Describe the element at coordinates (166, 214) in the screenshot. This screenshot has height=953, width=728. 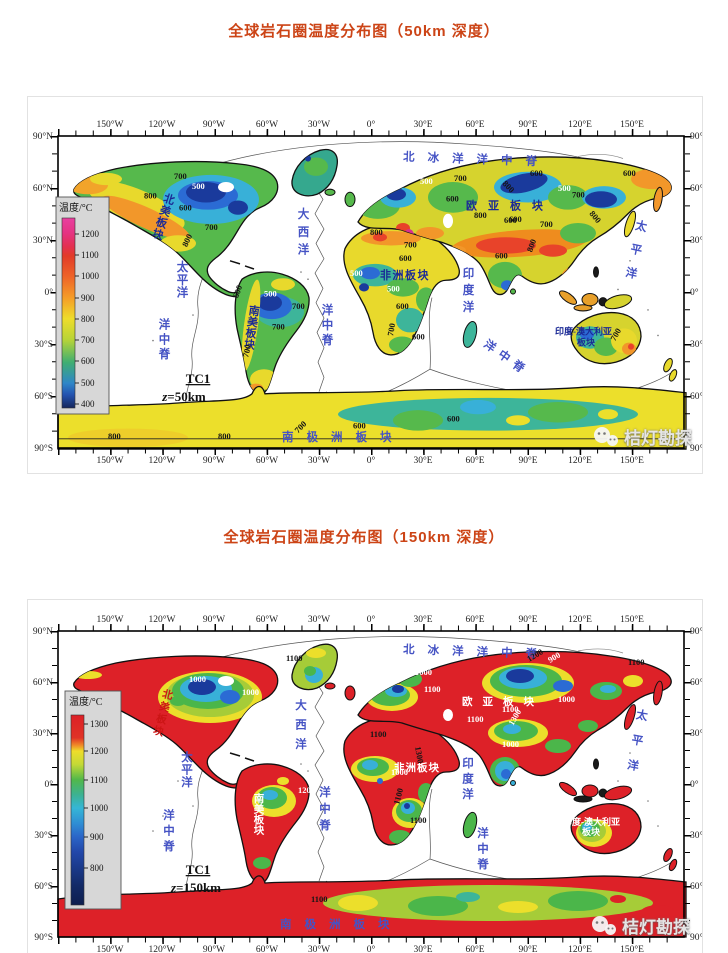
I see `north-america-patches` at that location.